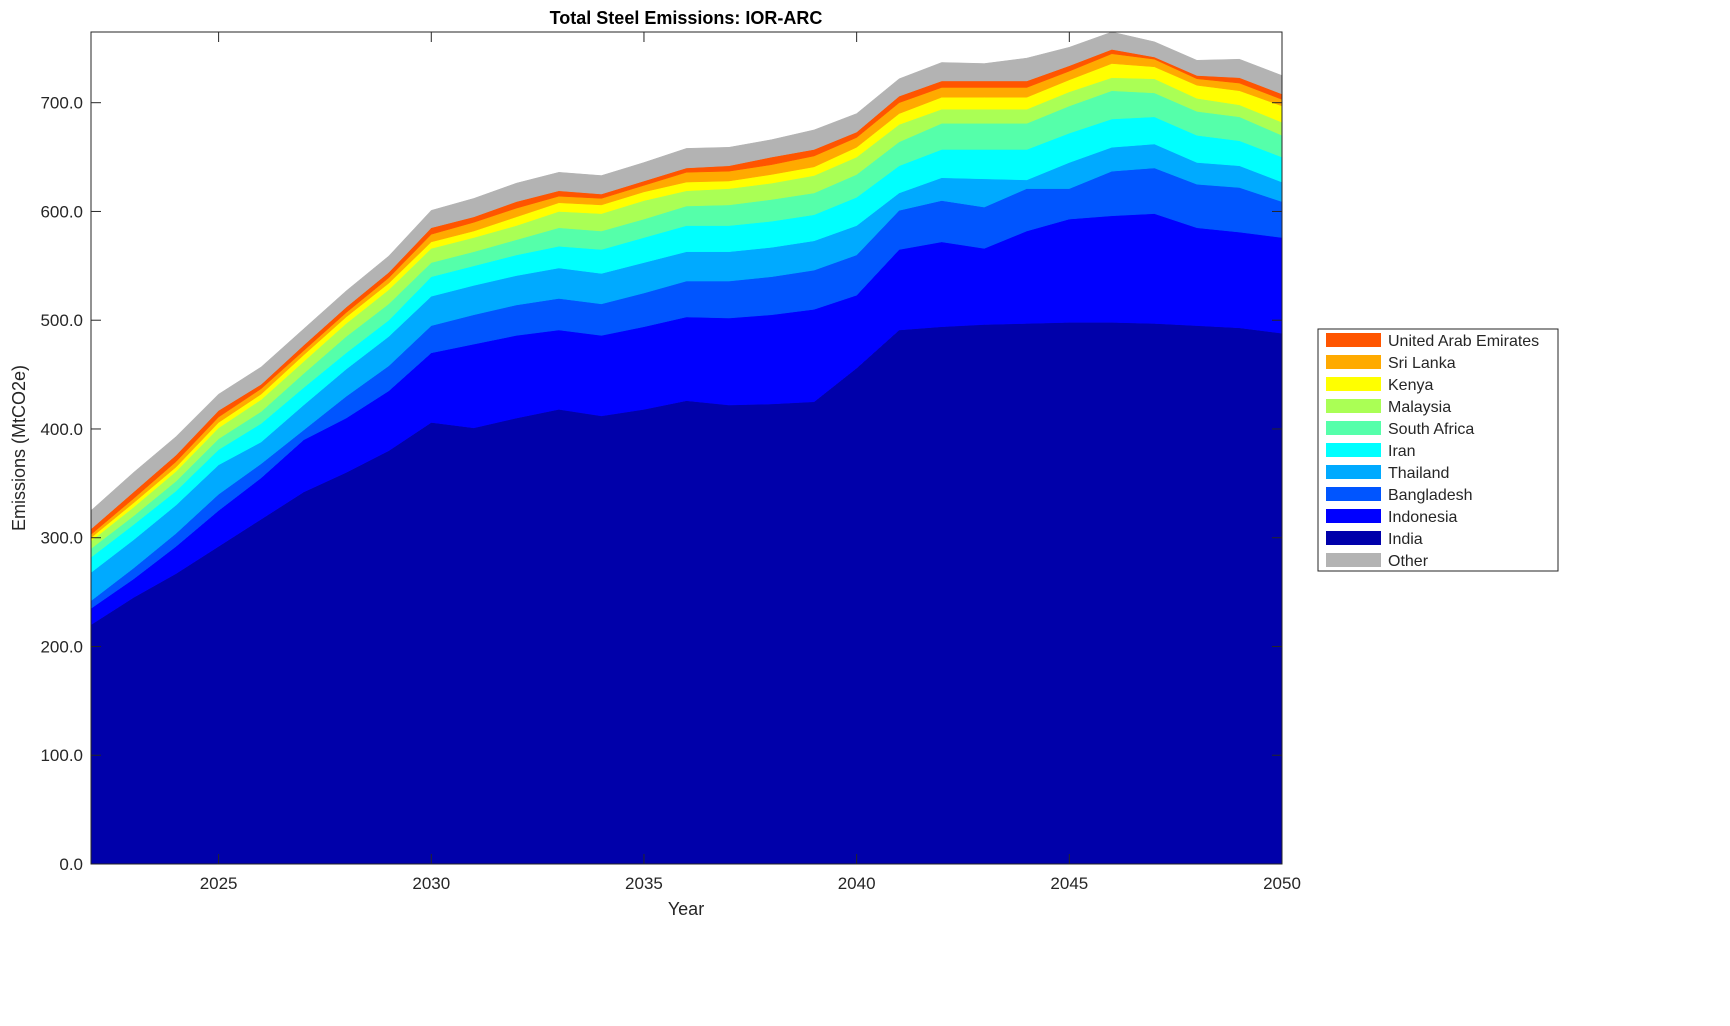 This screenshot has height=1026, width=1730. I want to click on legend-item-sri-lanka: Sri Lanka, so click(1391, 363).